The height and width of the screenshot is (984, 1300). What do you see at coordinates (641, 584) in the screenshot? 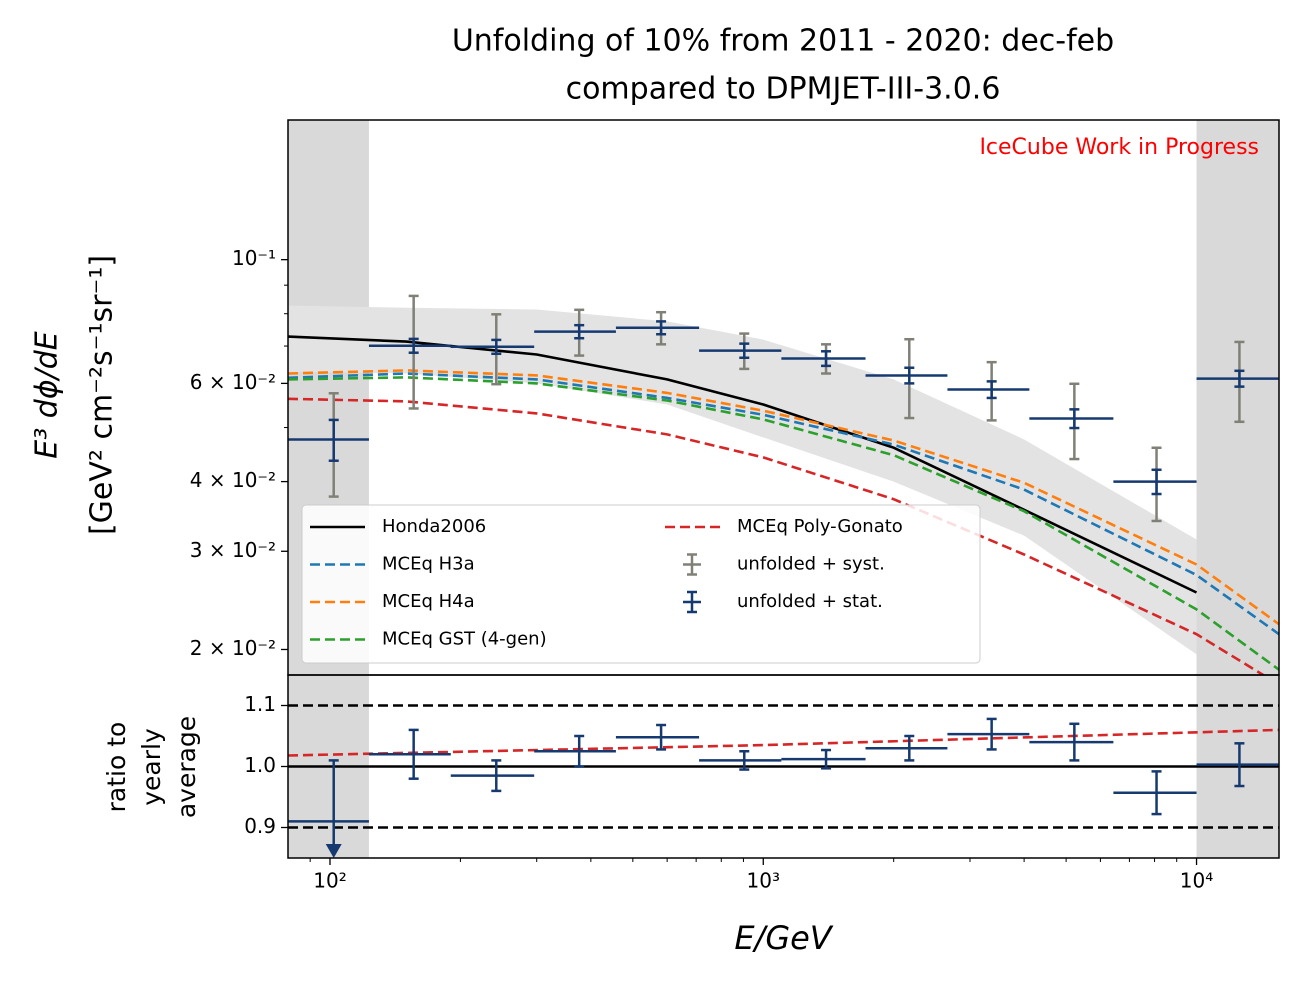
I see `legend-box` at bounding box center [641, 584].